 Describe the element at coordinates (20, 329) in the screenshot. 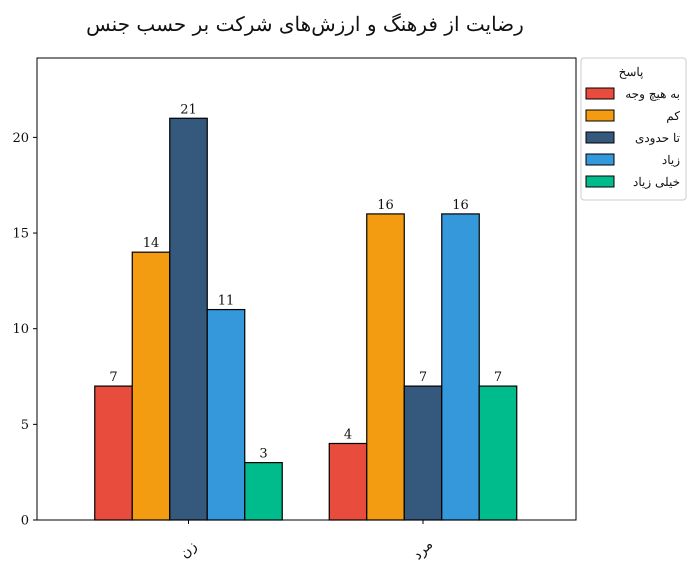

I see `y-tick-label: 10` at that location.